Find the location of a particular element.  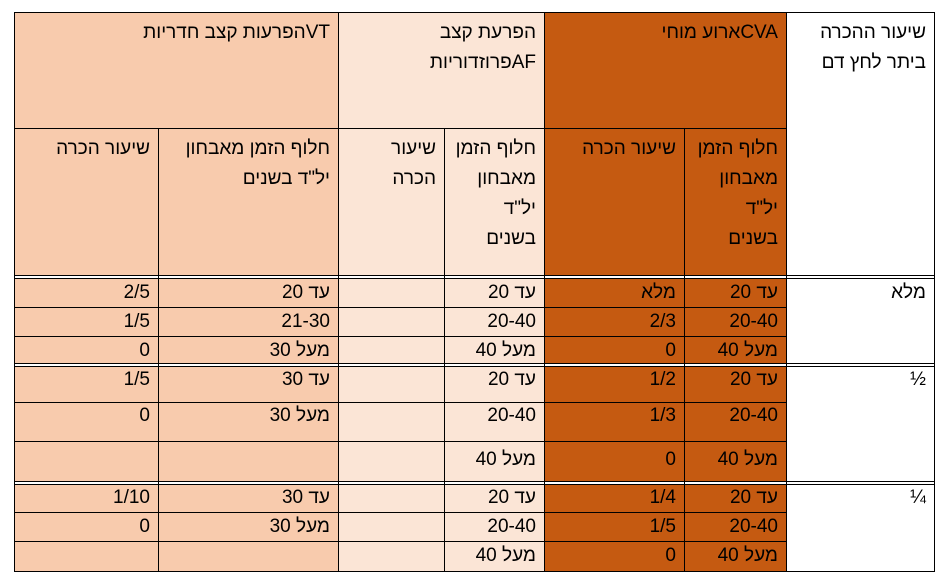

cva-rate-cell: 1/4 is located at coordinates (614, 497).